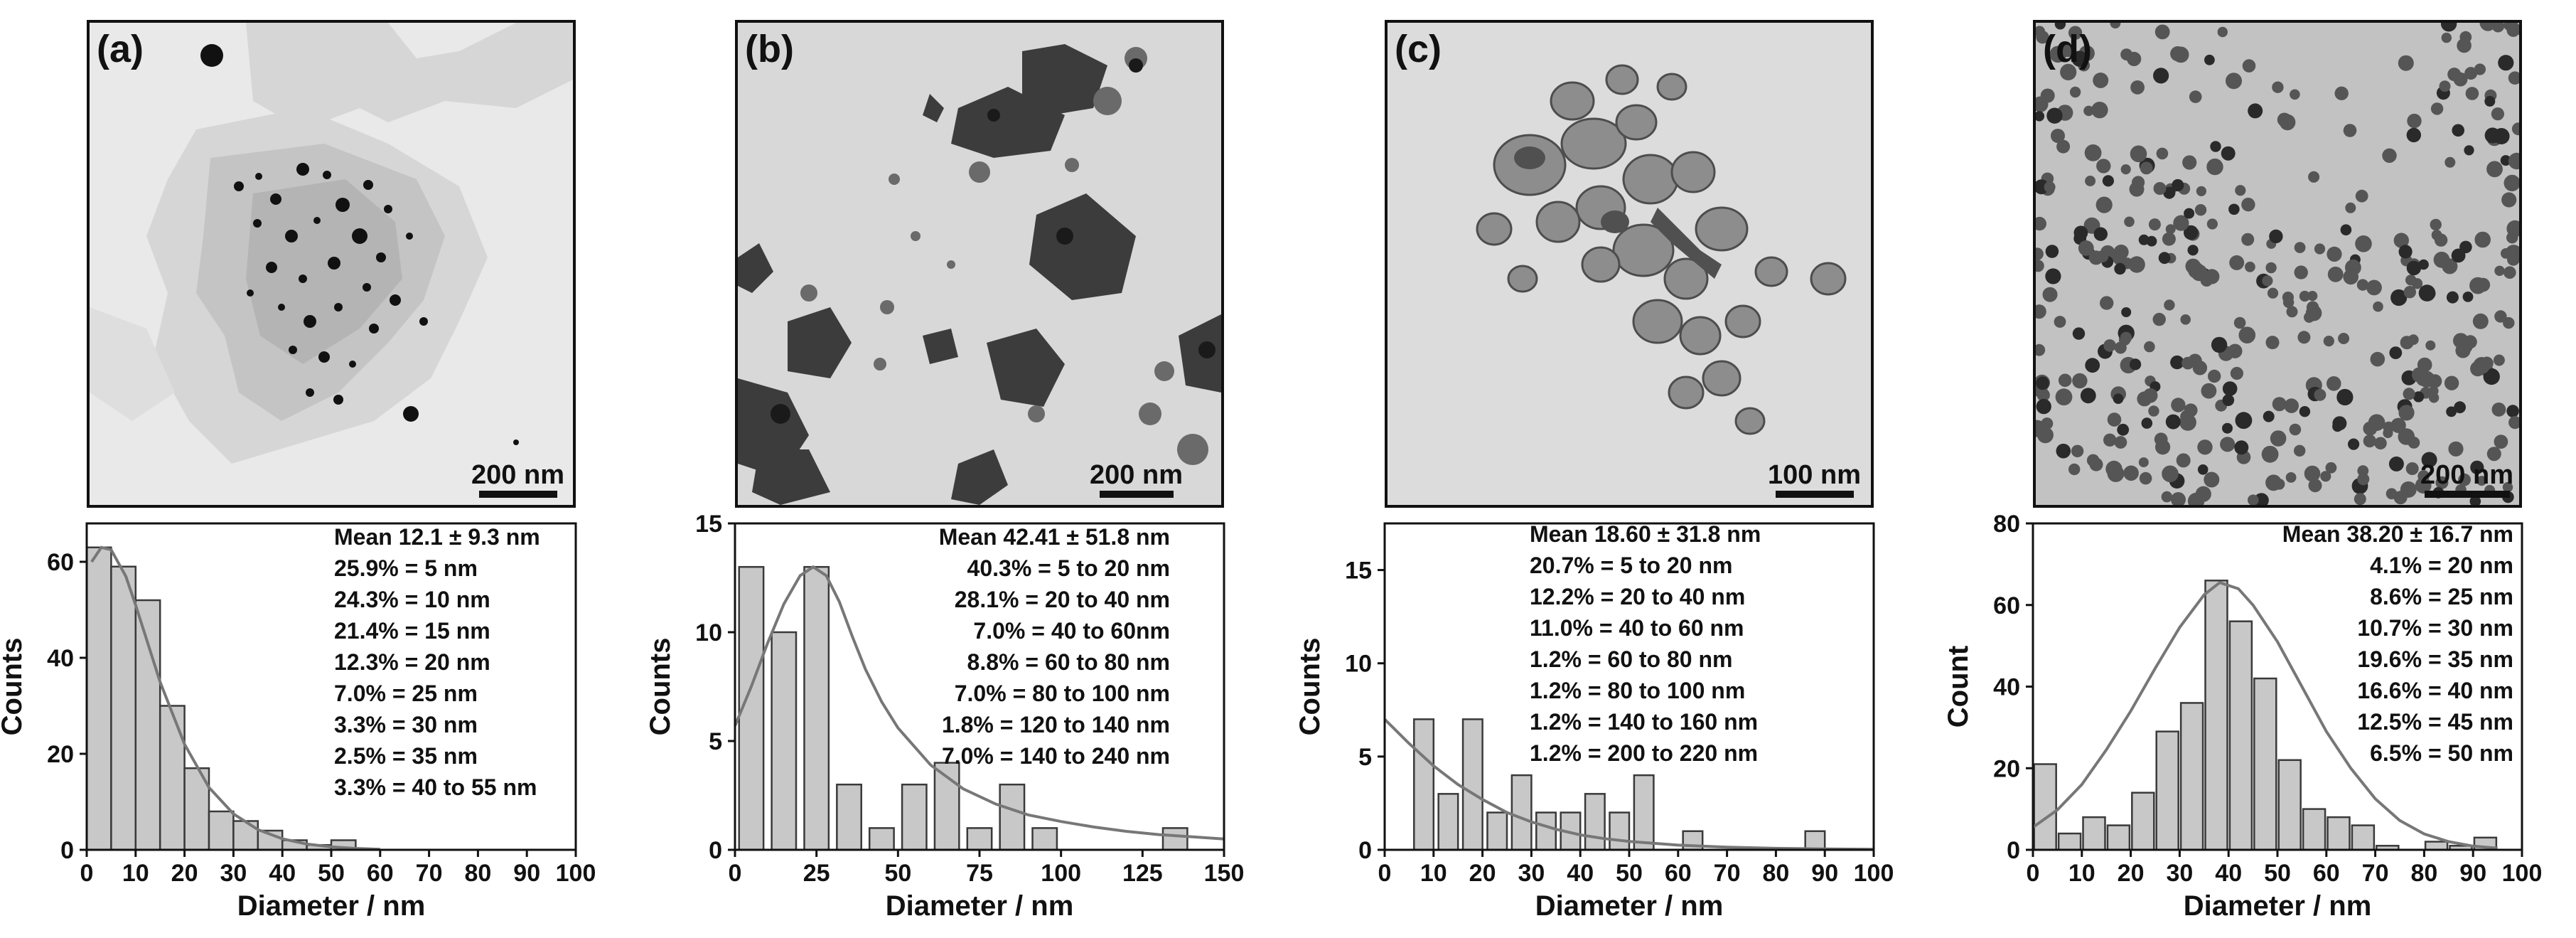 This screenshot has height=938, width=2576. I want to click on x-tick-label: 30, so click(233, 873).